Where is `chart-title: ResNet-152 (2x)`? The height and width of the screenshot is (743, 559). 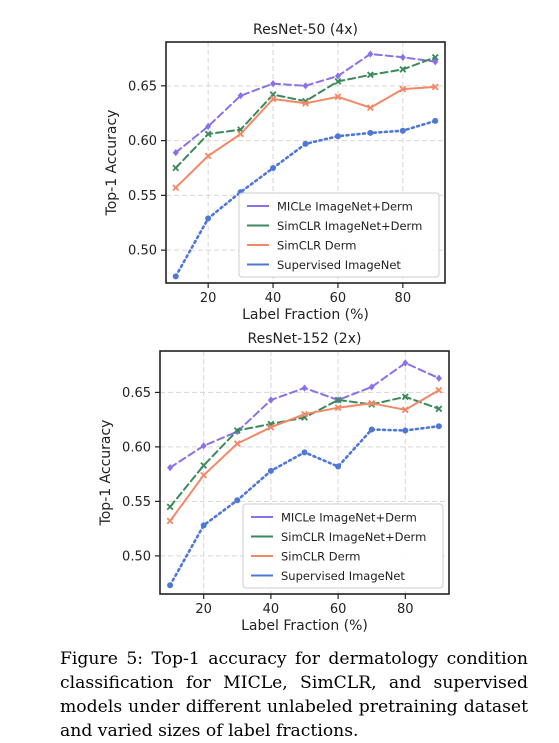
chart-title: ResNet-152 (2x) is located at coordinates (305, 339).